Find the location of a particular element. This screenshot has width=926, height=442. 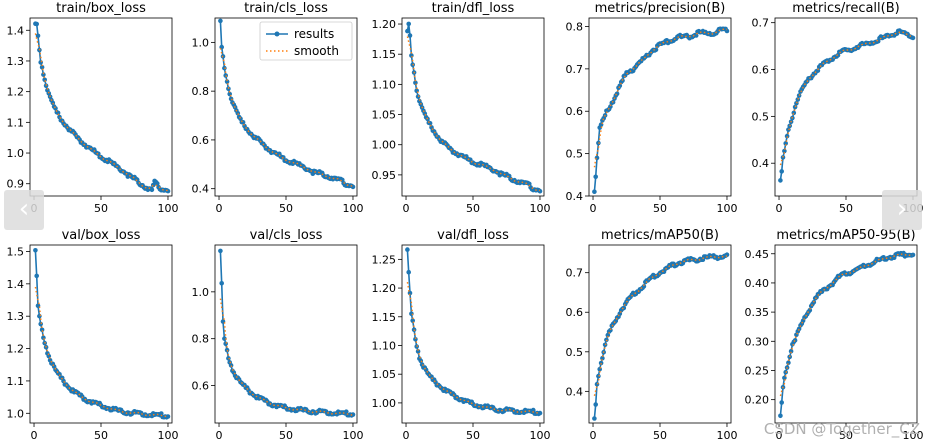

carousel-prev-button: ‹ is located at coordinates (24, 210).